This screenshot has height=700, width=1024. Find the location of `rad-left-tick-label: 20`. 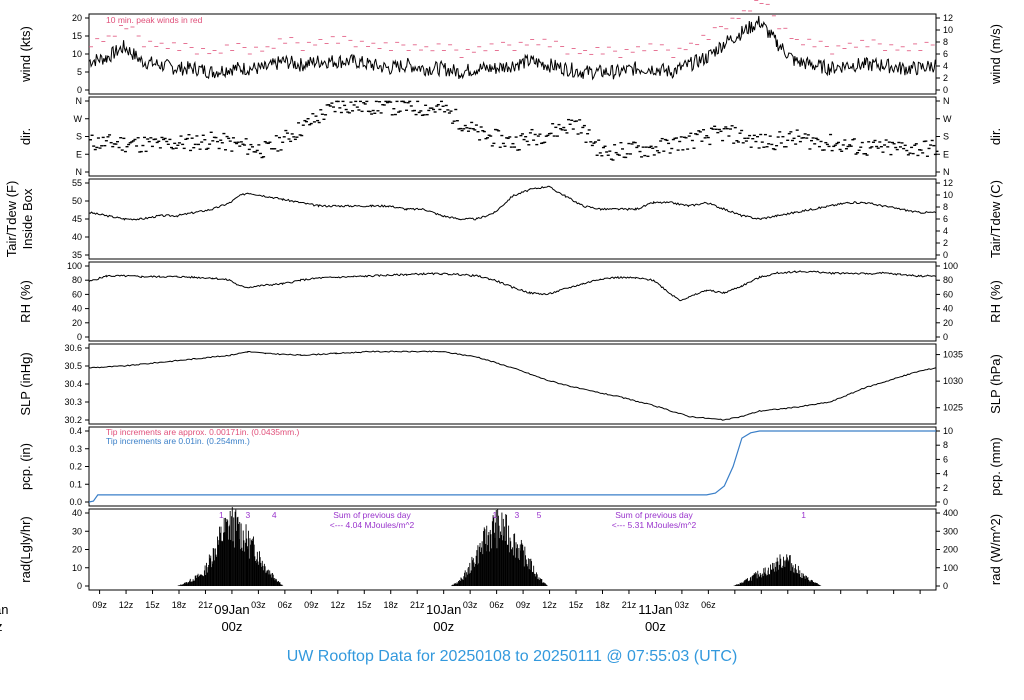

rad-left-tick-label: 20 is located at coordinates (77, 550).